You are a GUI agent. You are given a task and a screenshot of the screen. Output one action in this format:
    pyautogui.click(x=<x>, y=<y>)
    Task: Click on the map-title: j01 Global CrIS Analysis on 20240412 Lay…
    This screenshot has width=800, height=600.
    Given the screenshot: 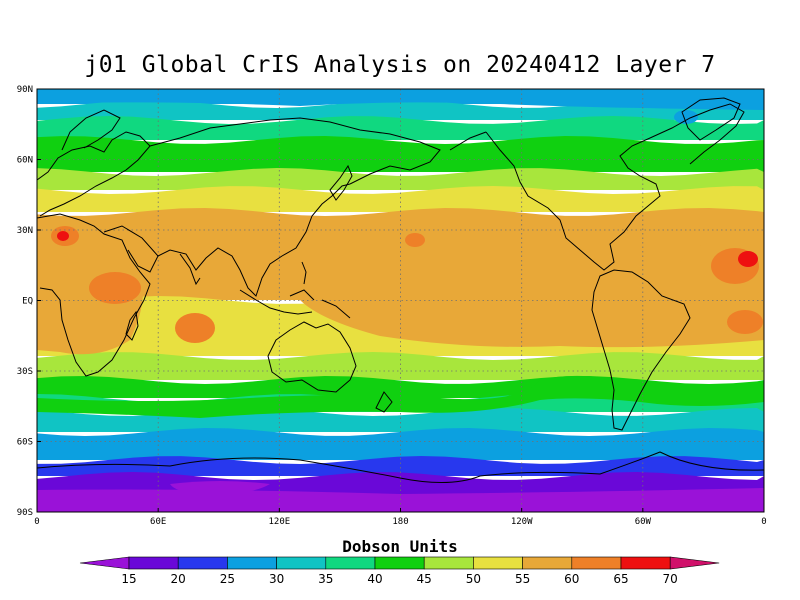 What is the action you would take?
    pyautogui.click(x=400, y=65)
    